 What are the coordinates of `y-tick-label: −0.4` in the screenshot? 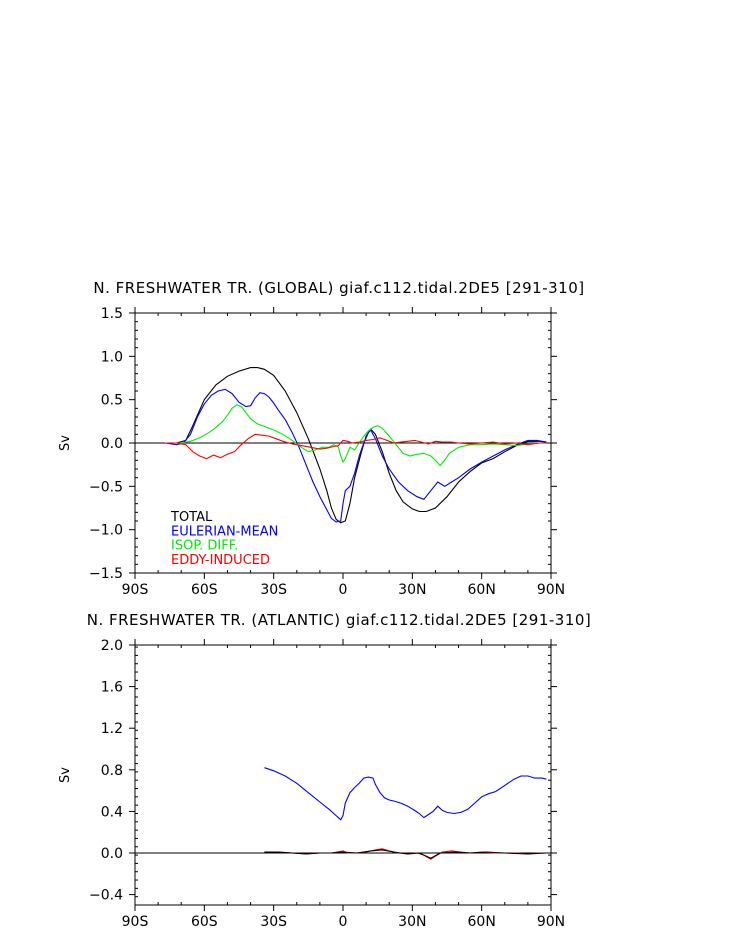 It's located at (106, 896).